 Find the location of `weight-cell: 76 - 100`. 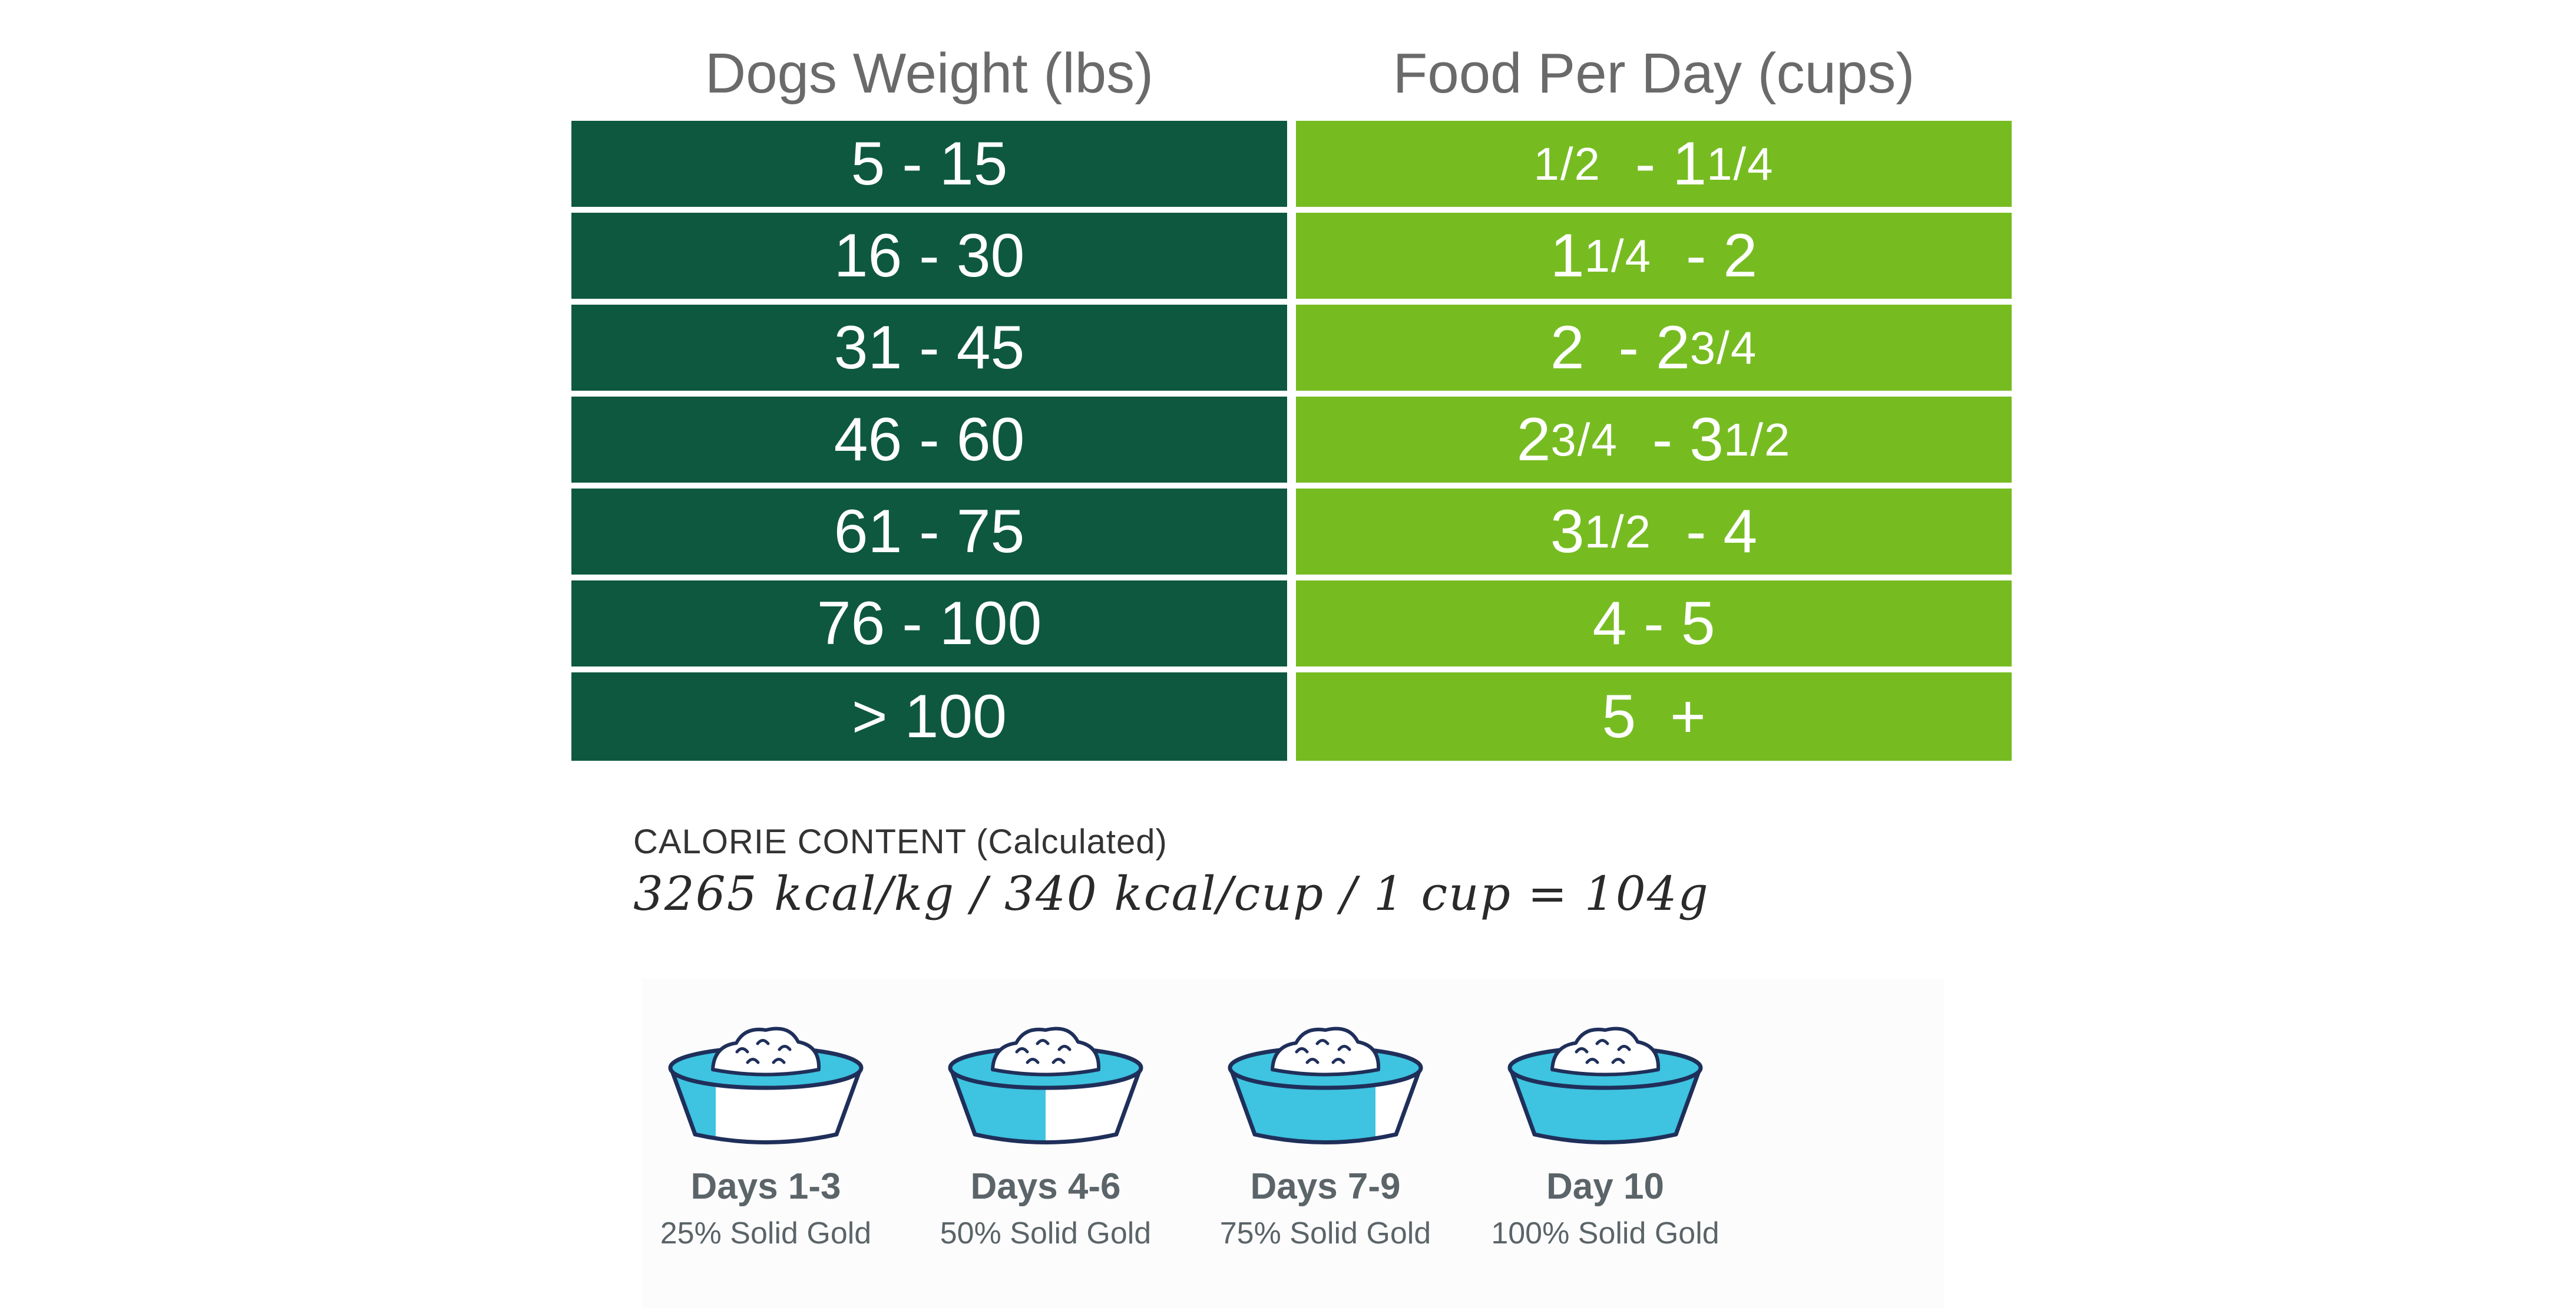

weight-cell: 76 - 100 is located at coordinates (929, 623).